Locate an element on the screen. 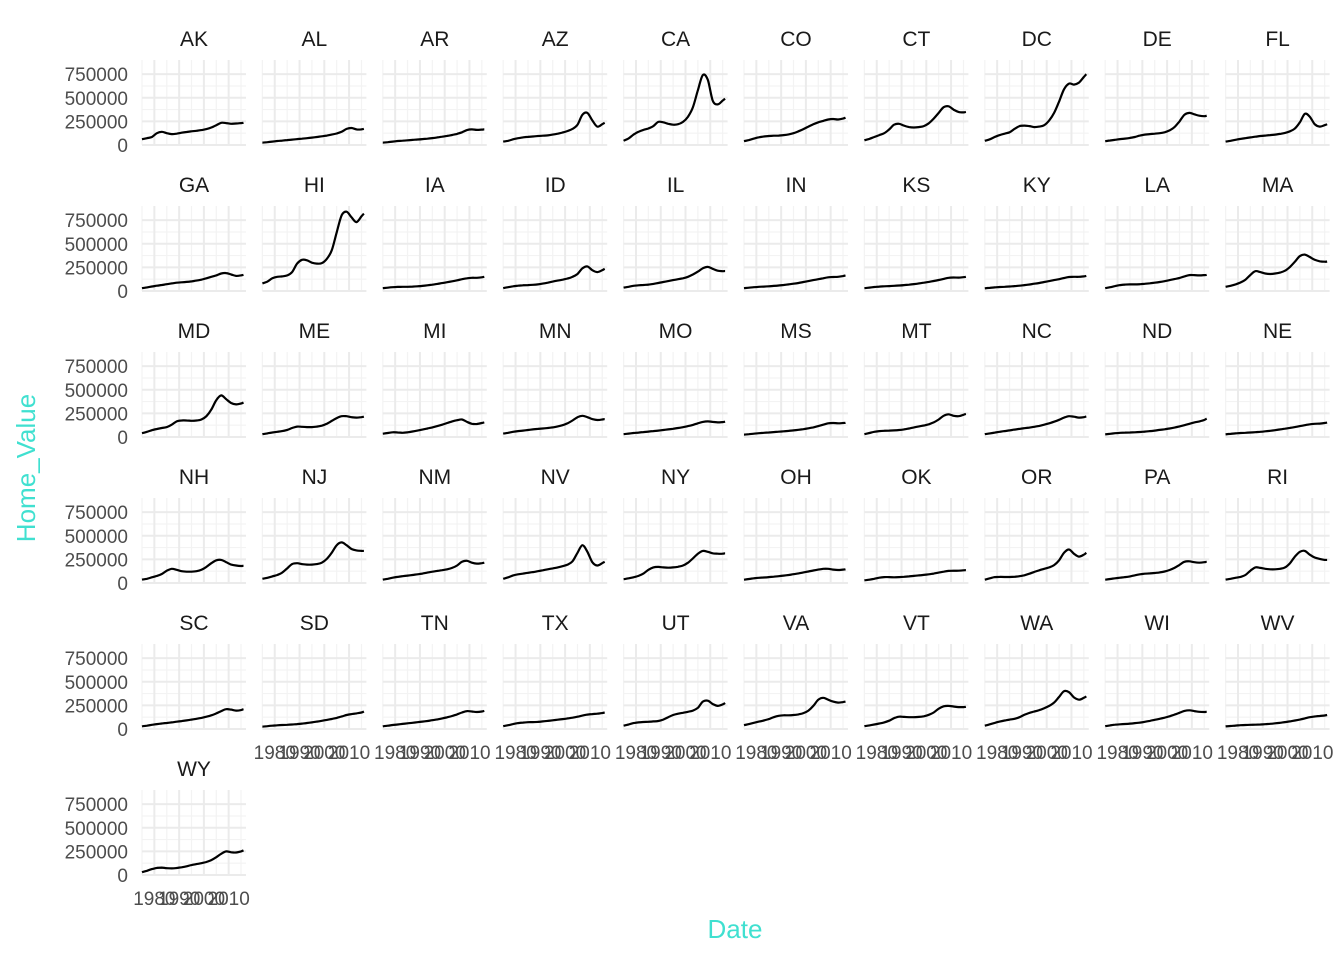  facet-strip-label: MS is located at coordinates (796, 331).